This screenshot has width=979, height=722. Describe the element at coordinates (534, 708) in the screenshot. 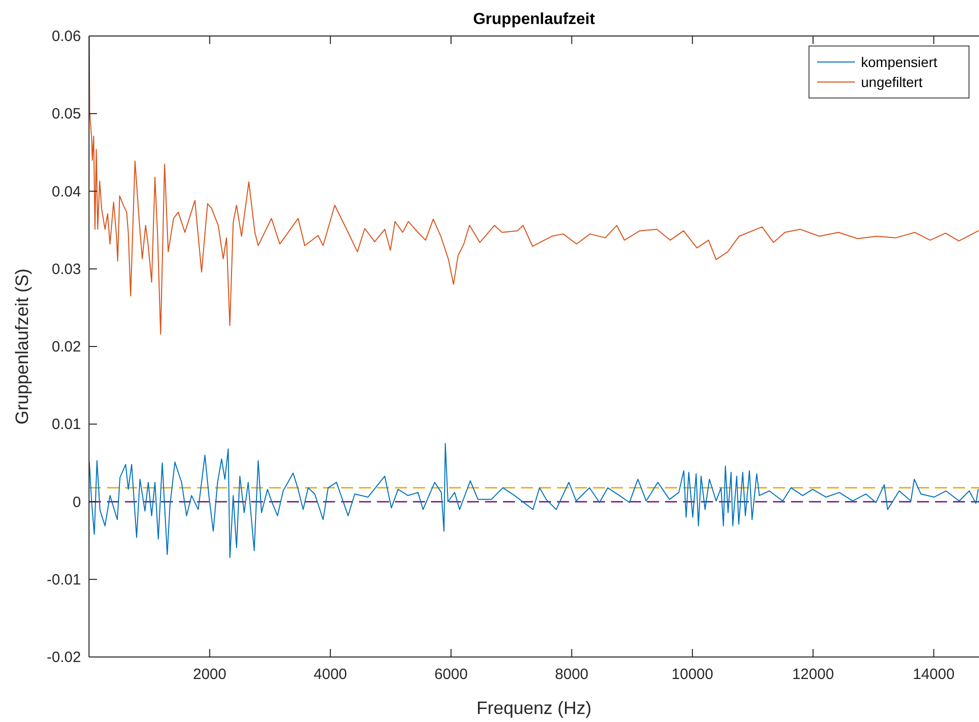

I see `x-axis-title: Frequenz (Hz)` at that location.